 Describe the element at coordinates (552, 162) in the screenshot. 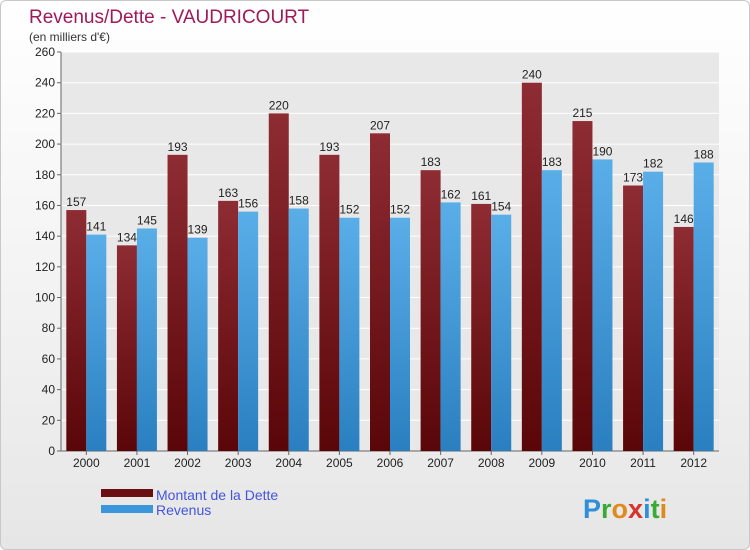

I see `data-label-revenus: 183` at that location.